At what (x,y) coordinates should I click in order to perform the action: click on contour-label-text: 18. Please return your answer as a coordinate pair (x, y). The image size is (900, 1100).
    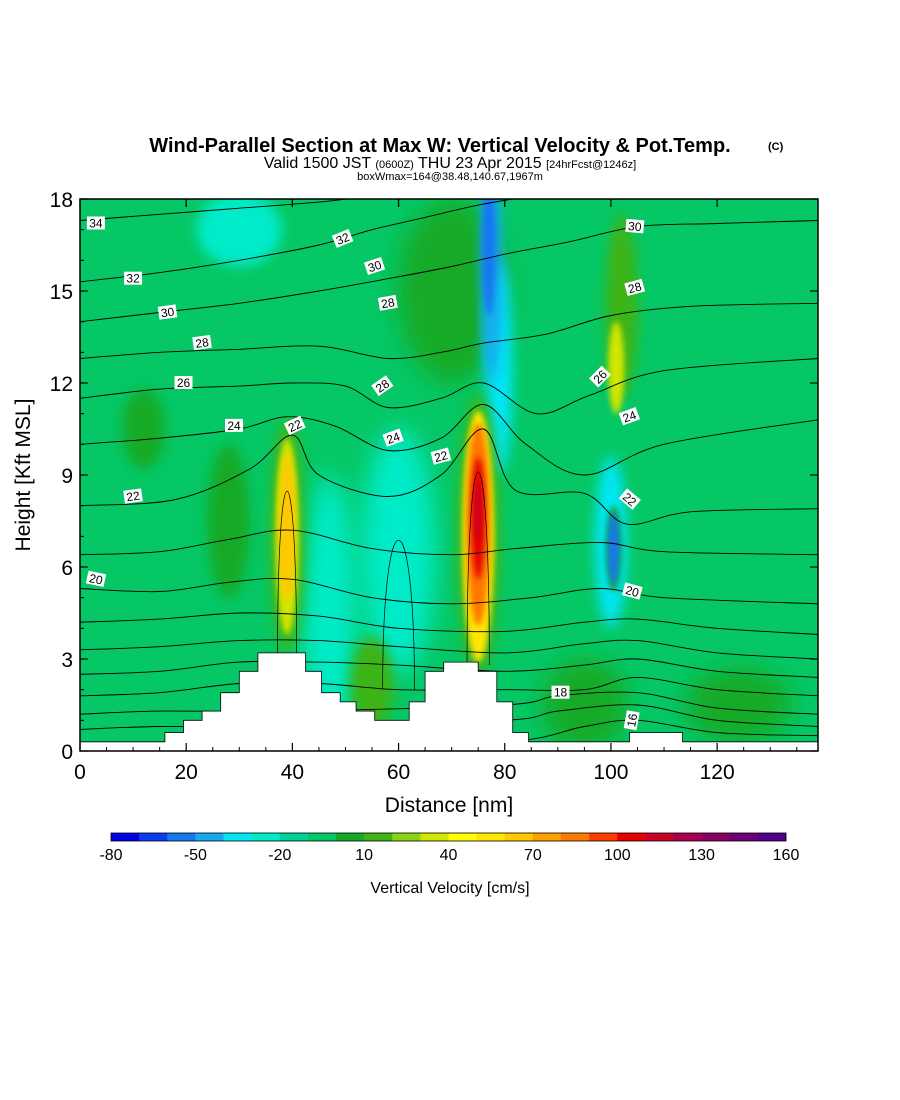
    Looking at the image, I should click on (561, 693).